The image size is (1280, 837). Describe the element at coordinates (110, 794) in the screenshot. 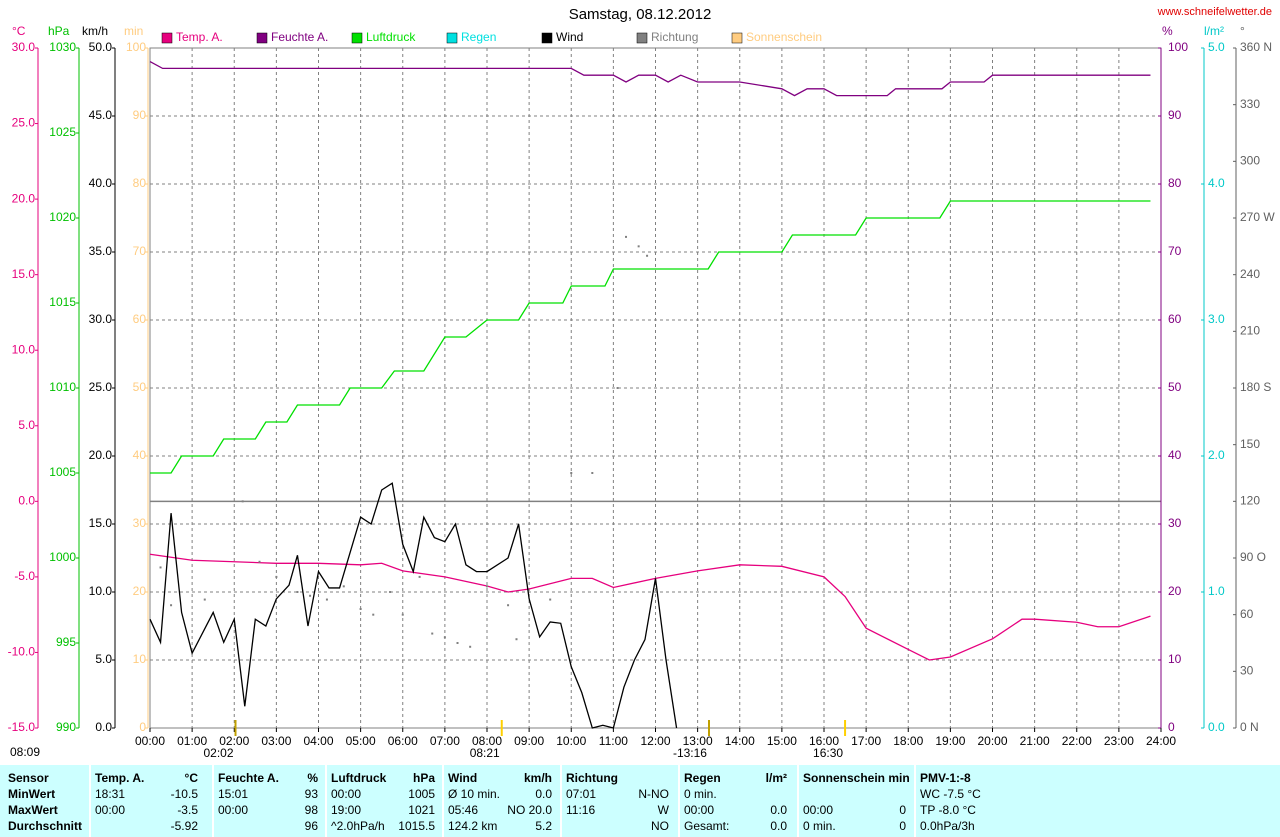

I see `stats-cell: 18:31` at that location.